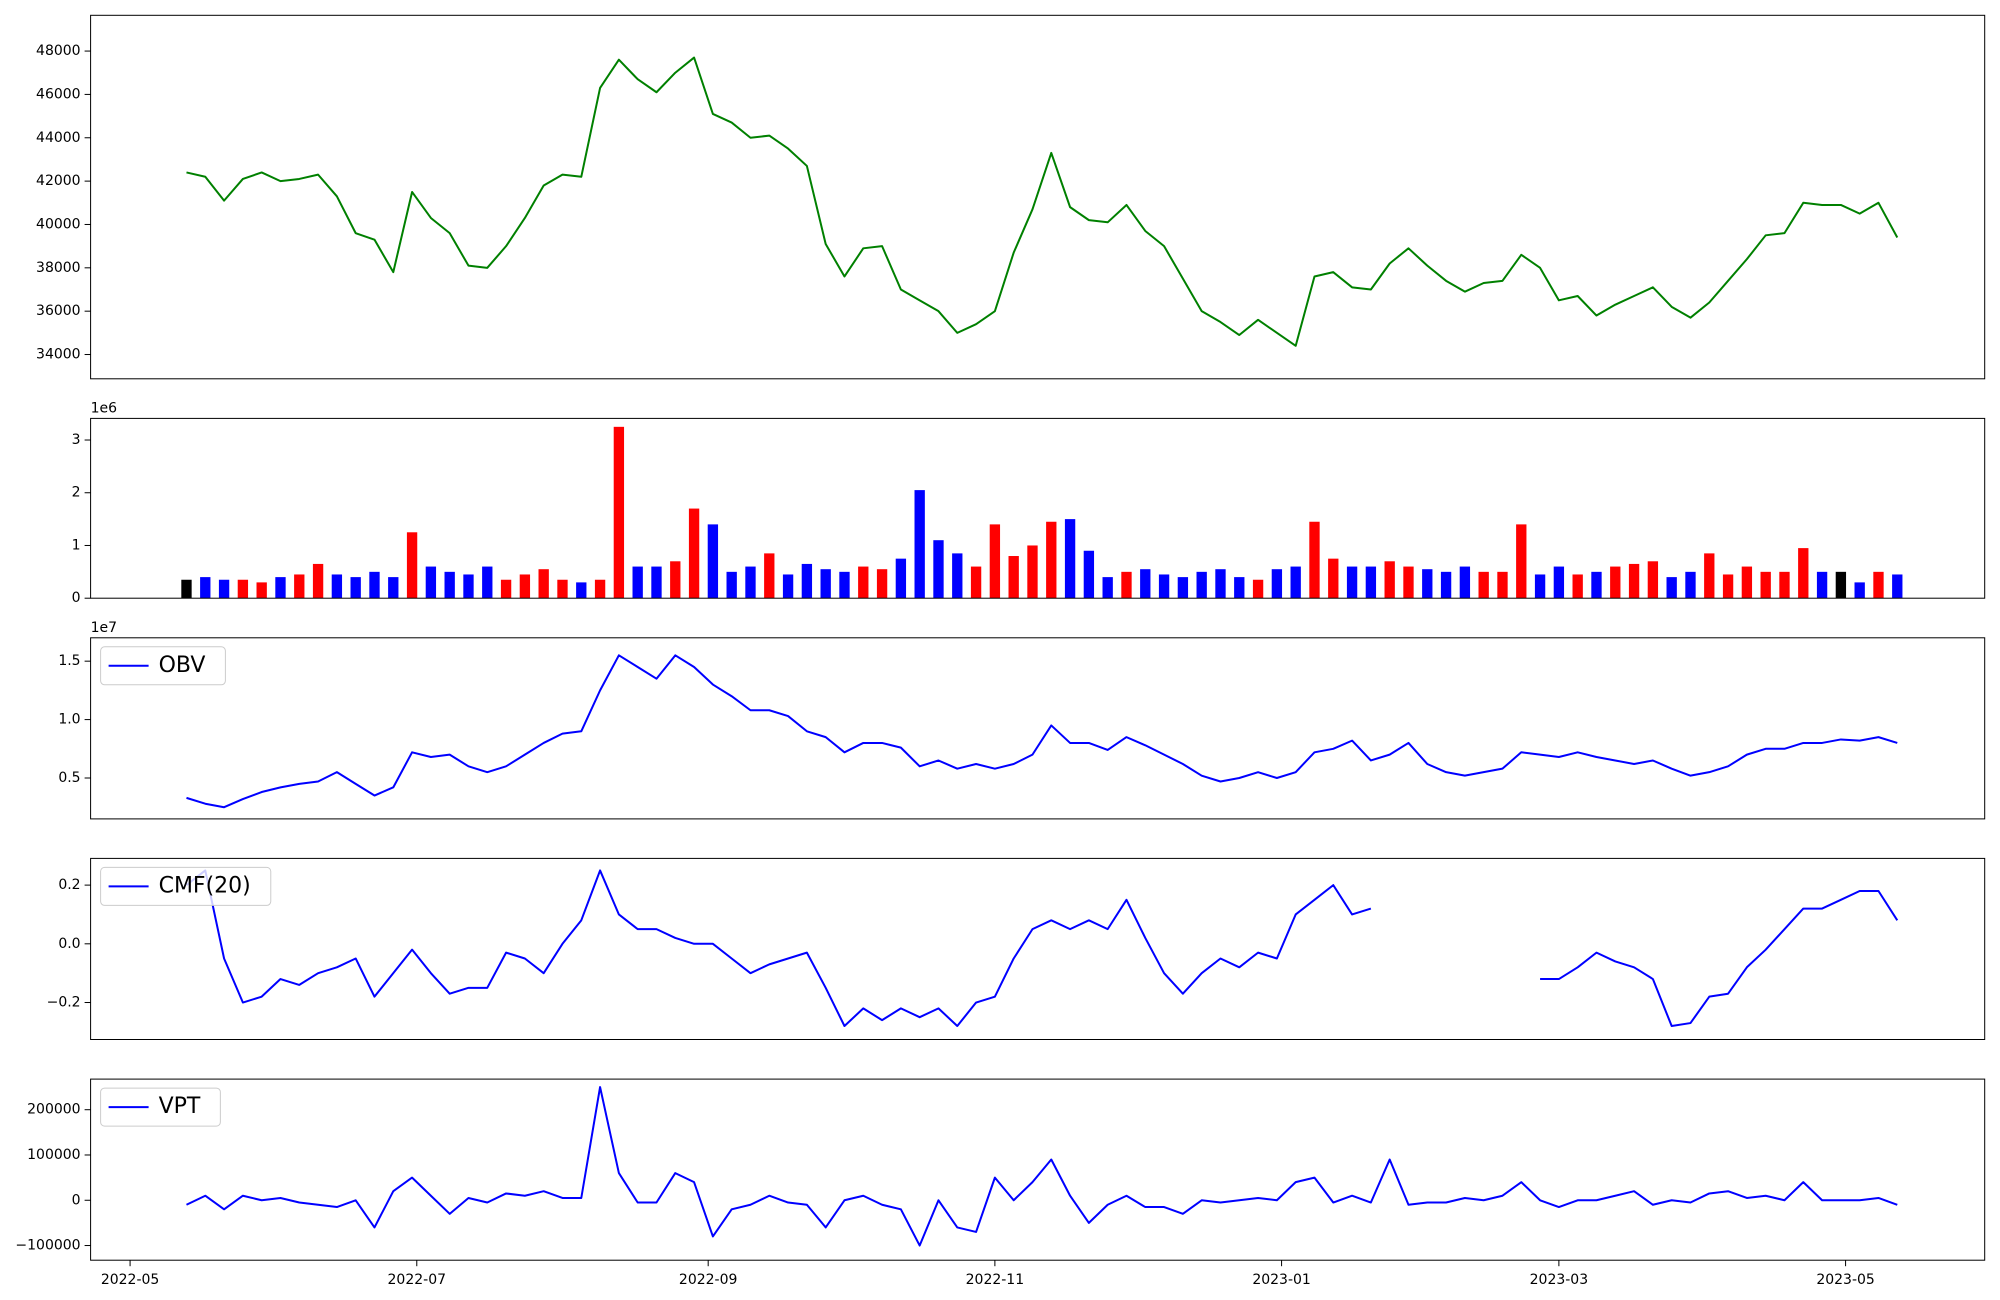 The image size is (2000, 1300). I want to click on x-tick-label: 2022-09, so click(708, 1280).